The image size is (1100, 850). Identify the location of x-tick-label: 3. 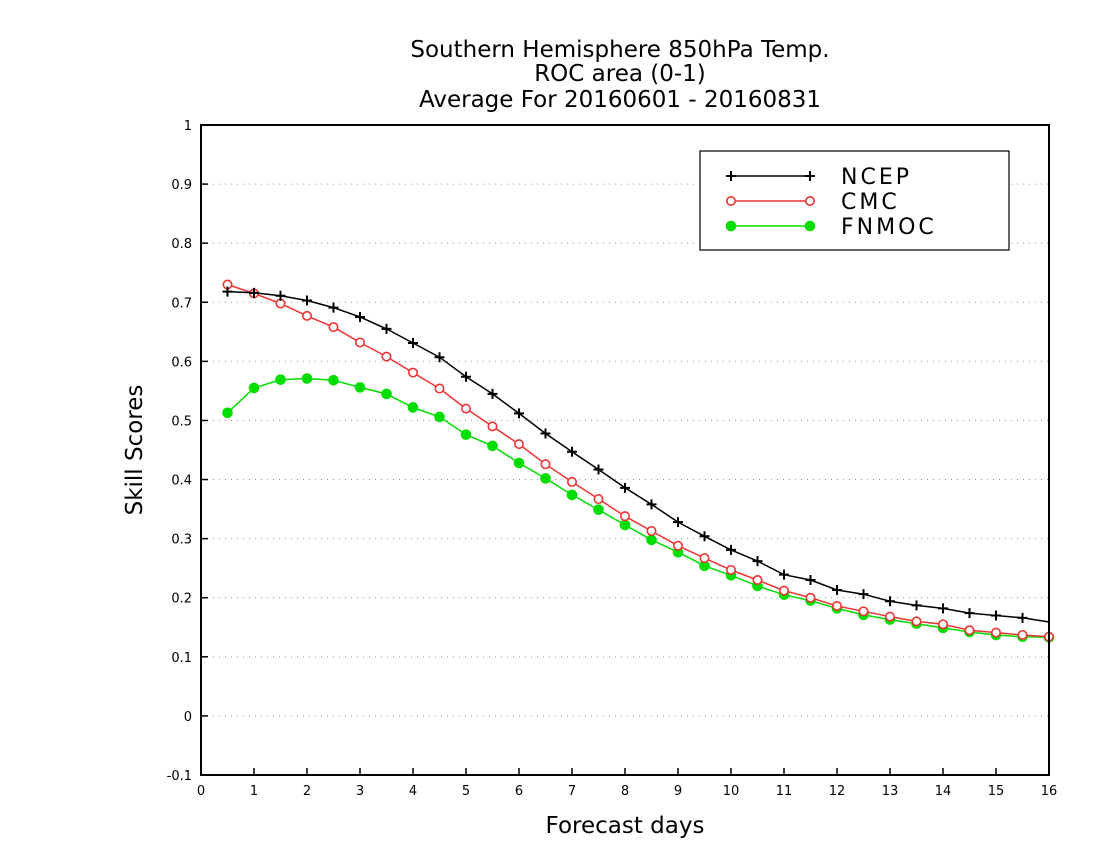
(360, 791).